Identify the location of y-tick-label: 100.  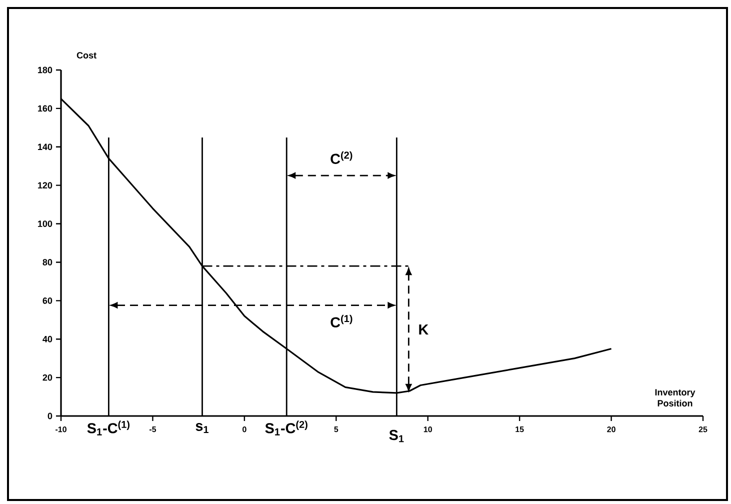
(45, 223).